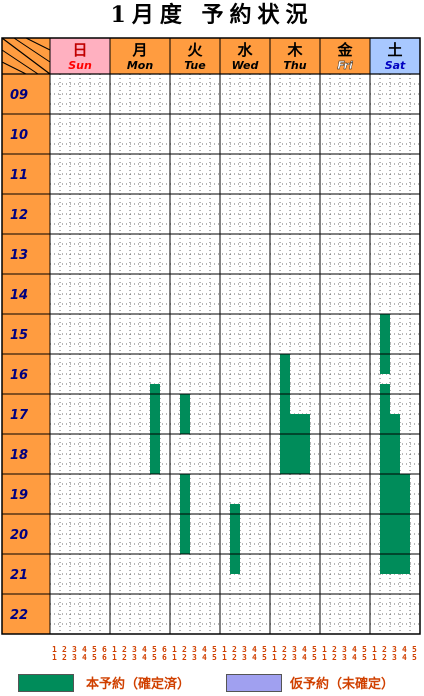 Image resolution: width=424 pixels, height=696 pixels. I want to click on legend: 本予約（確定済） 仮予約（未確定）, so click(212, 683).